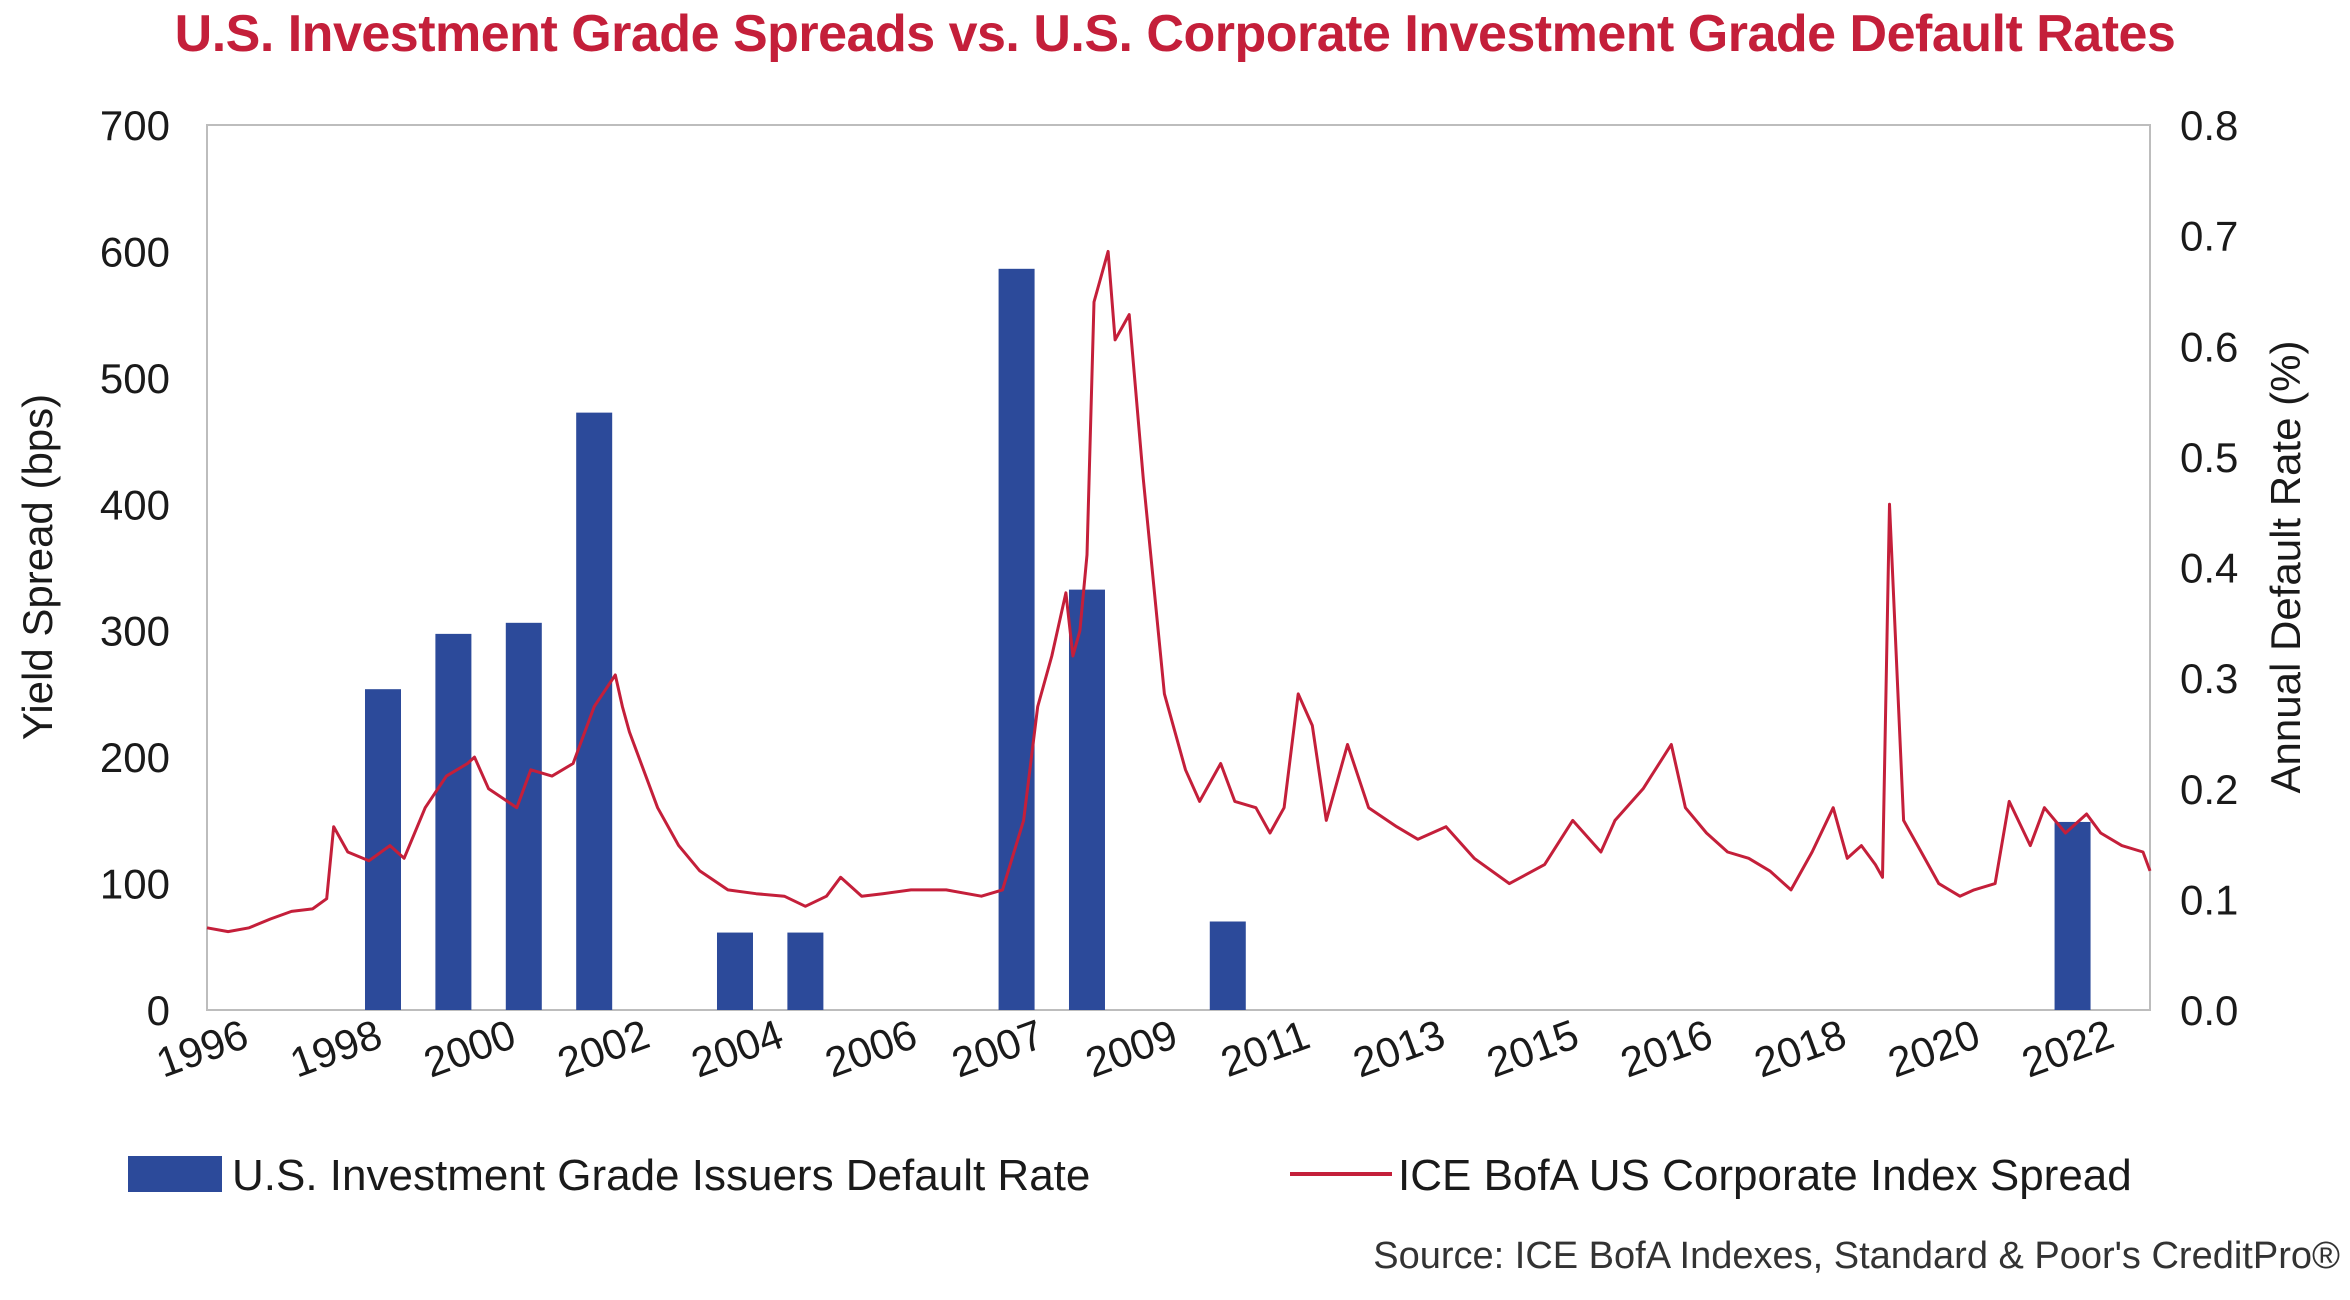  What do you see at coordinates (135, 631) in the screenshot?
I see `left-tick-300: 300` at bounding box center [135, 631].